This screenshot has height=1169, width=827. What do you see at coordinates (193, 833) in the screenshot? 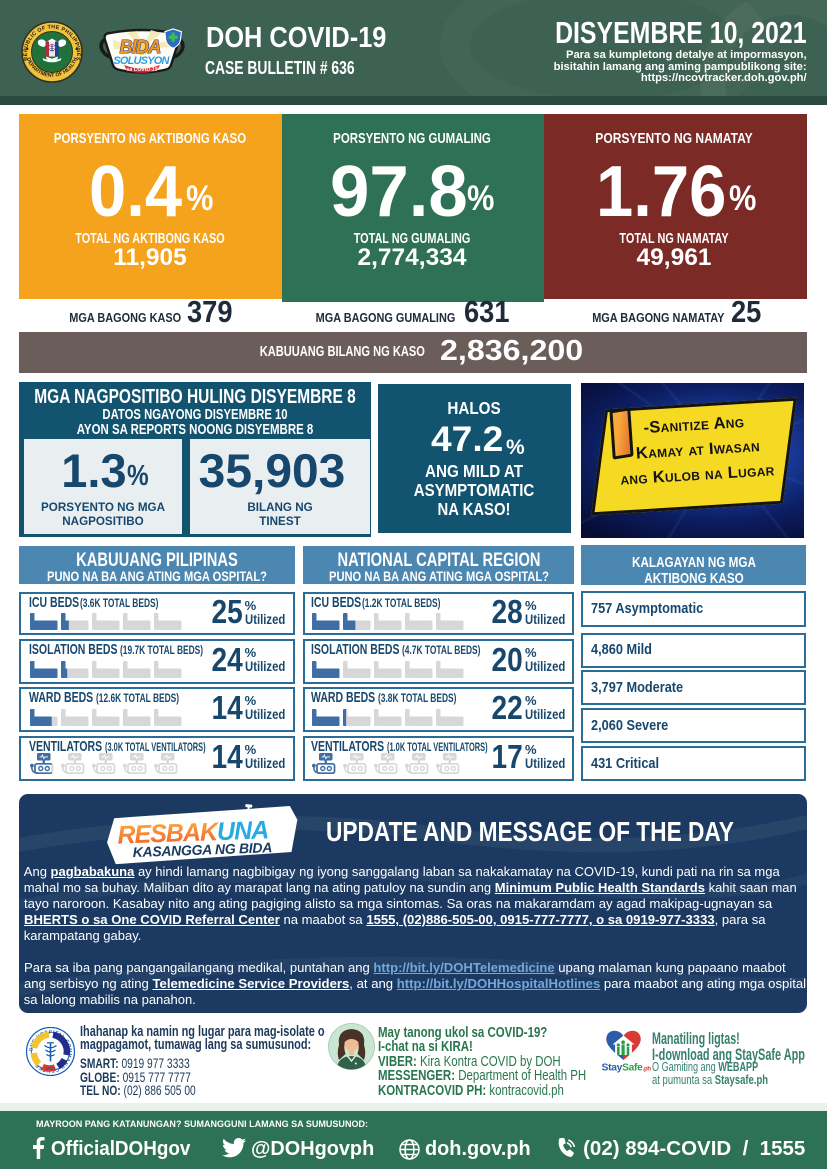
I see `svg-text: RESBAKUNA` at bounding box center [193, 833].